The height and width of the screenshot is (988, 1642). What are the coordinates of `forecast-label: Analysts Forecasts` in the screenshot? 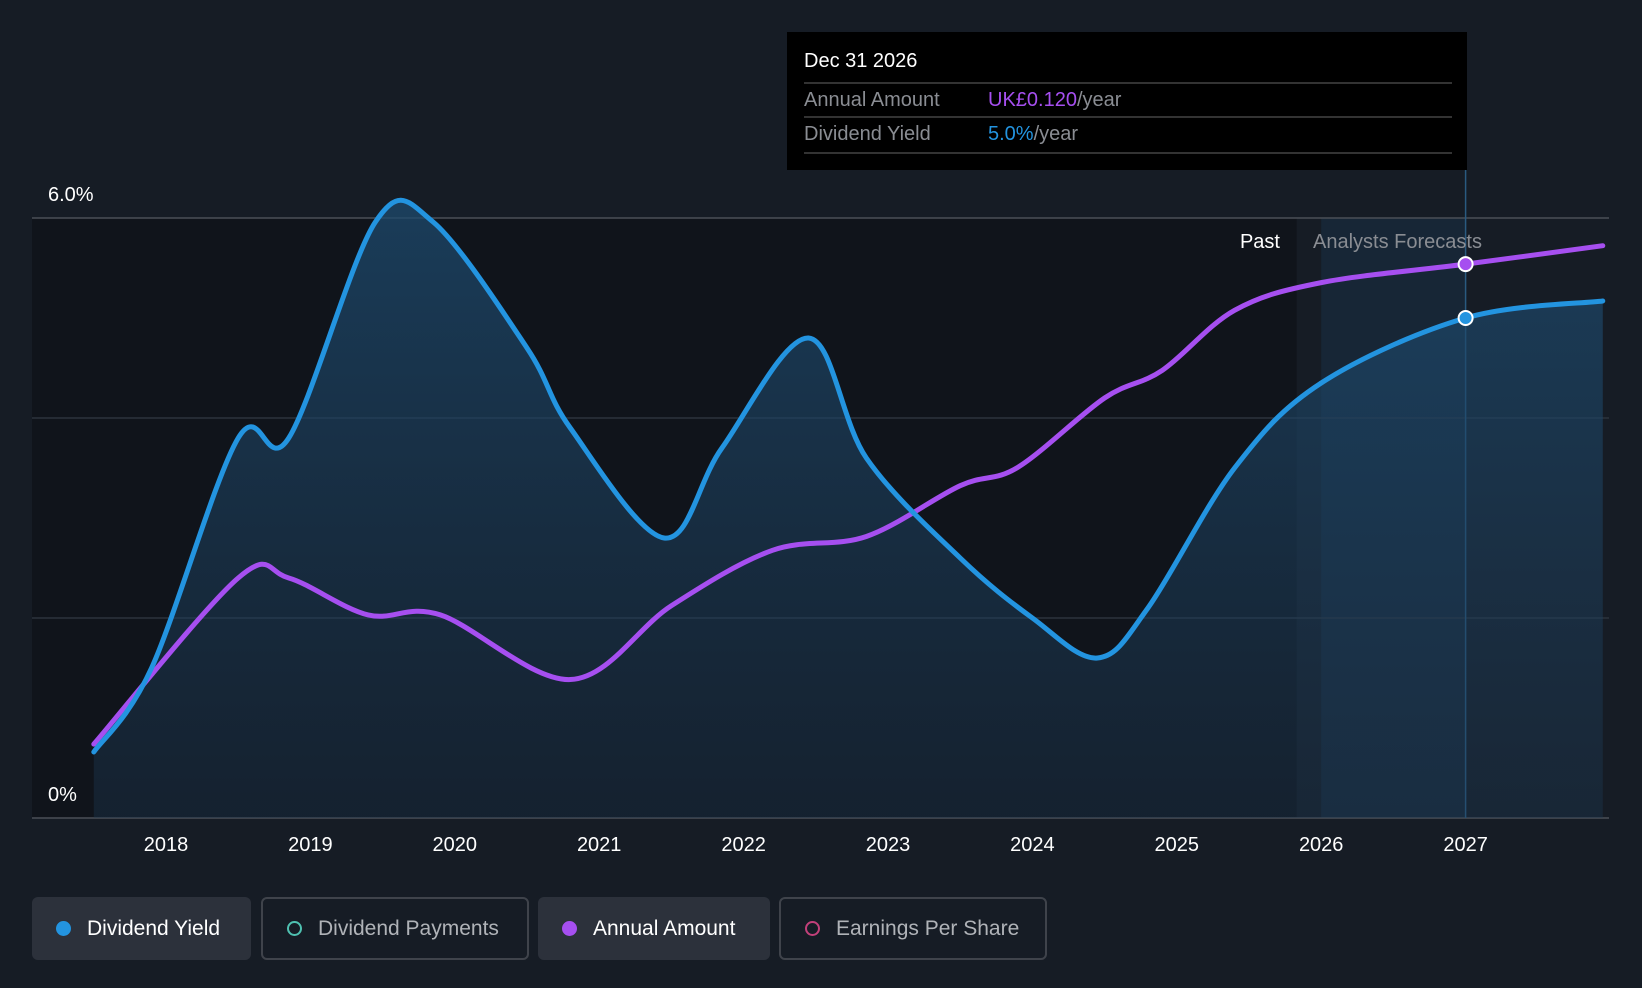 It's located at (1397, 242).